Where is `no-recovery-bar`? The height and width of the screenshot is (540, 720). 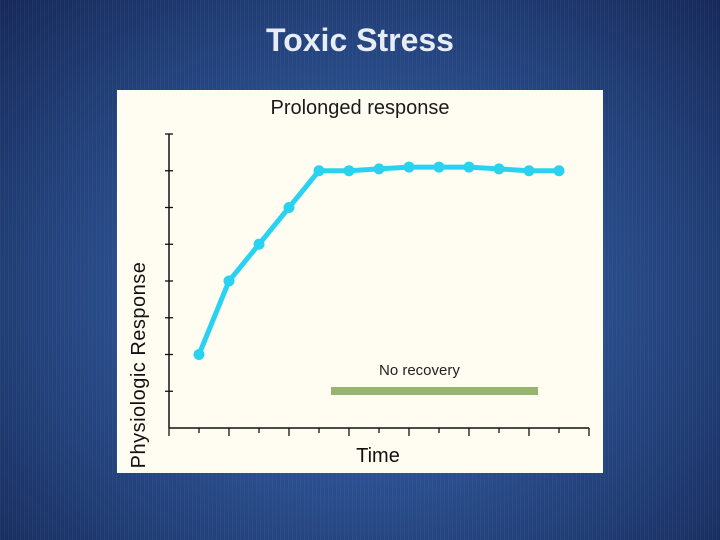
no-recovery-bar is located at coordinates (434, 391).